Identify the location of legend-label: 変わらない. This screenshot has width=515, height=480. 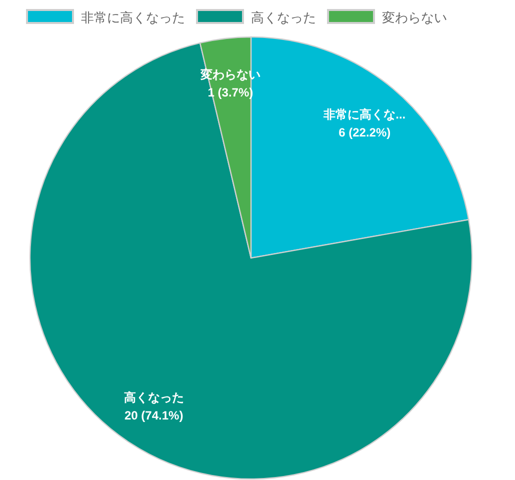
(414, 17).